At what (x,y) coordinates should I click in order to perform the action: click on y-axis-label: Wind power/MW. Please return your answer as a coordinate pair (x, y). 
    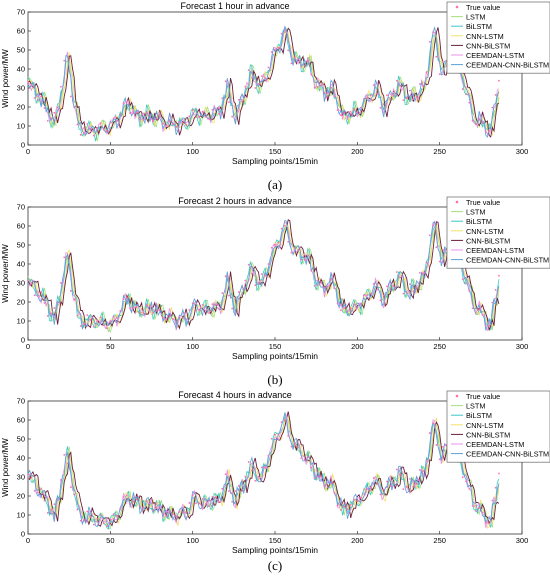
    Looking at the image, I should click on (5, 273).